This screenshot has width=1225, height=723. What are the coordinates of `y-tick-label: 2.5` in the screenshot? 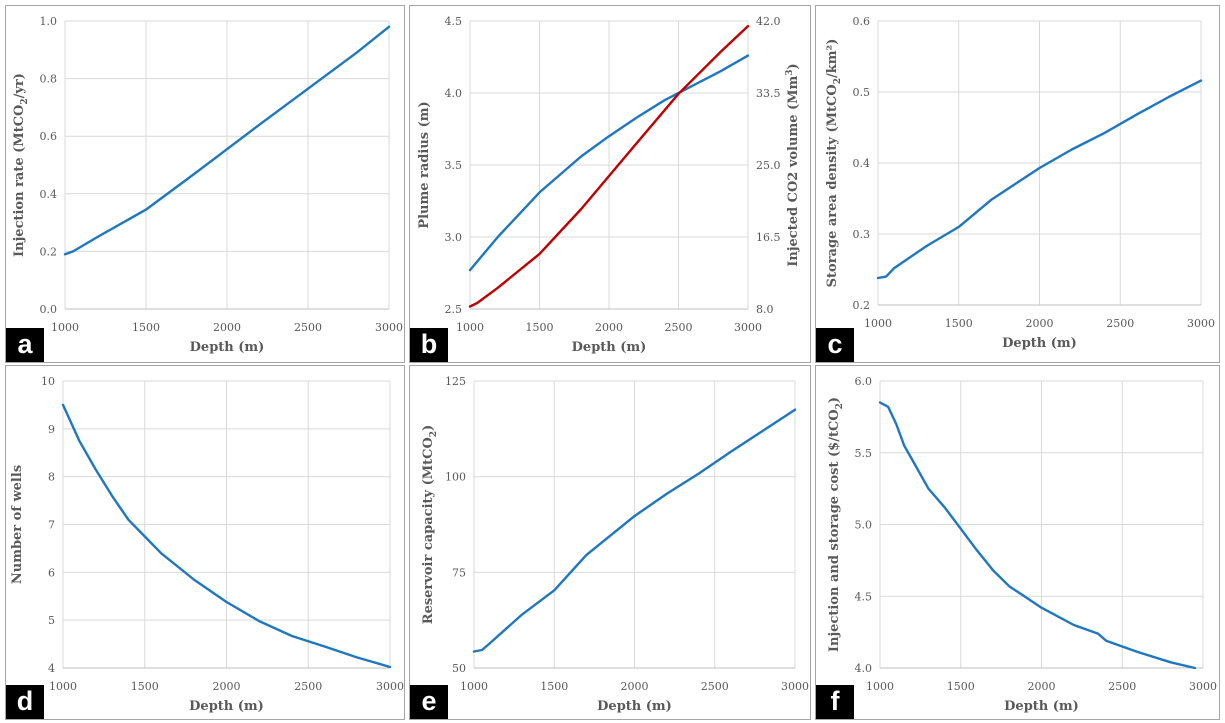 It's located at (454, 309).